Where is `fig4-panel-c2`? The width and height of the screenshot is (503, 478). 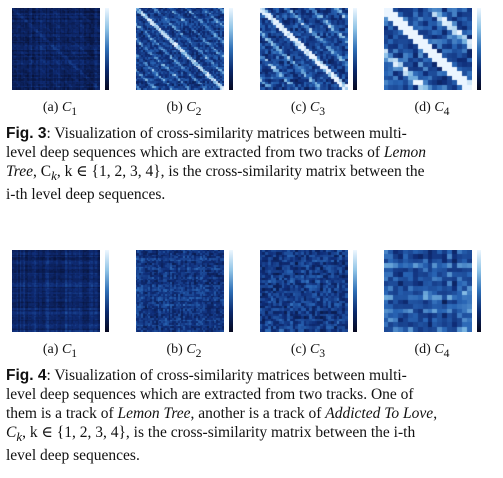 fig4-panel-c2 is located at coordinates (184, 292).